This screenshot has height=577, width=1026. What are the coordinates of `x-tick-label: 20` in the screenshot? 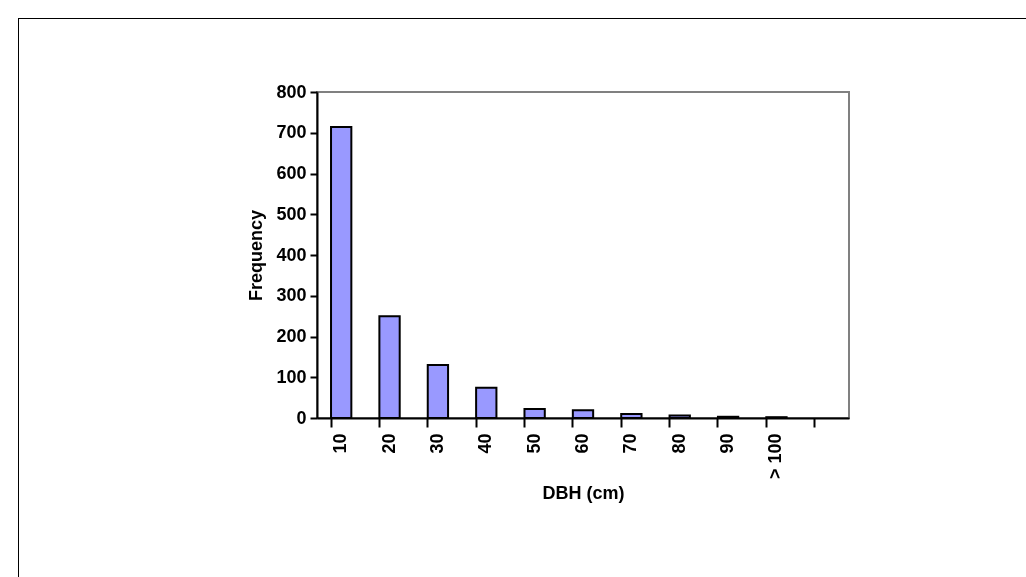 It's located at (388, 443).